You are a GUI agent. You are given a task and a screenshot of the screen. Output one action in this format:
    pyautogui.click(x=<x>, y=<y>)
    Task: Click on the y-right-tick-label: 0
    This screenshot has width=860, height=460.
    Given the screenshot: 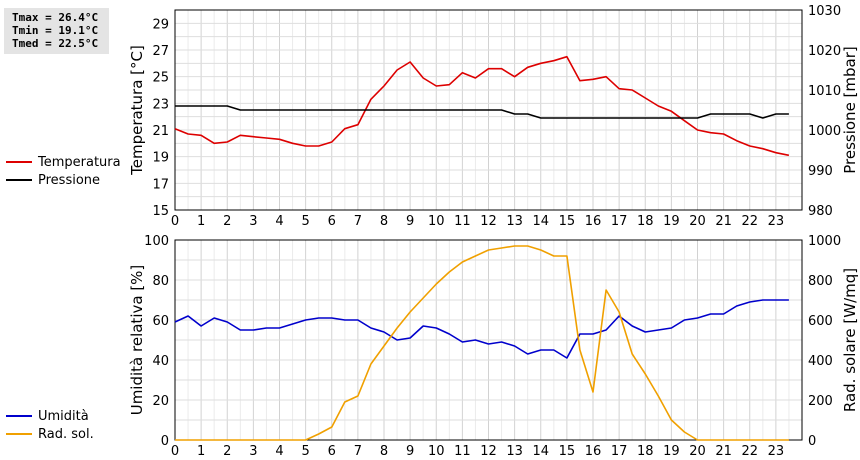 What is the action you would take?
    pyautogui.click(x=812, y=441)
    